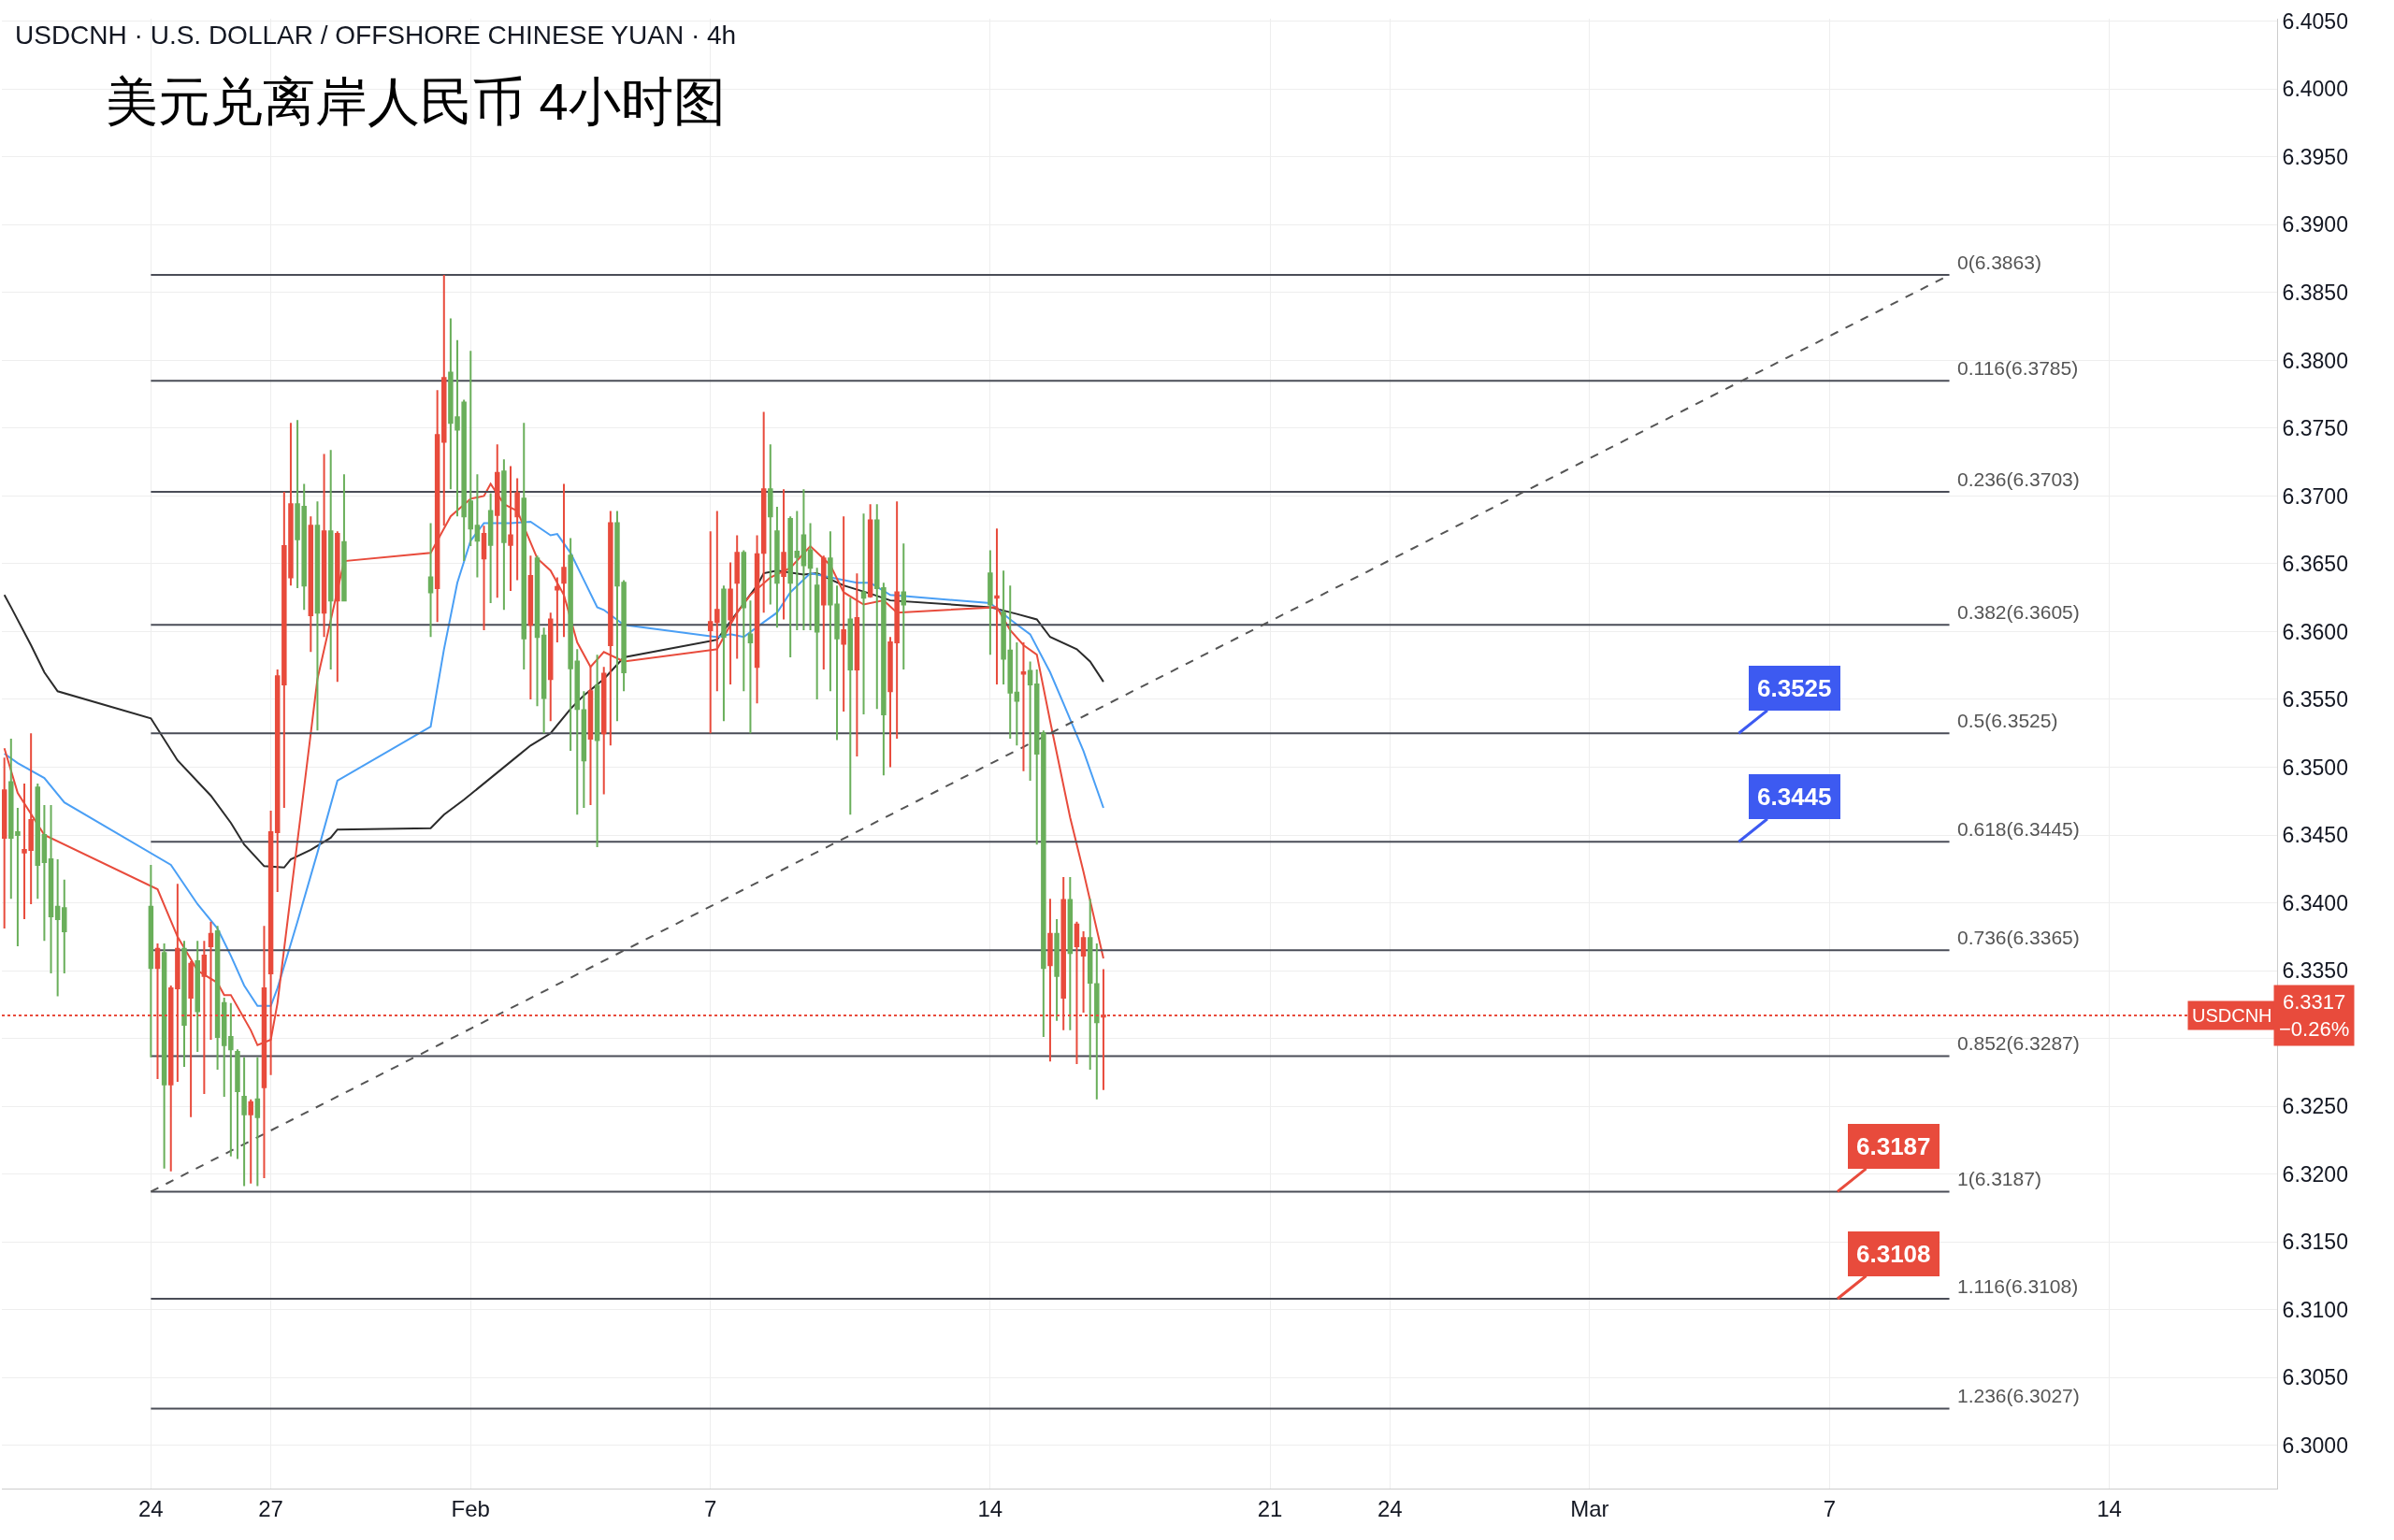 The image size is (2394, 1540). Describe the element at coordinates (2315, 1377) in the screenshot. I see `y-tick-label: 6.3050` at that location.